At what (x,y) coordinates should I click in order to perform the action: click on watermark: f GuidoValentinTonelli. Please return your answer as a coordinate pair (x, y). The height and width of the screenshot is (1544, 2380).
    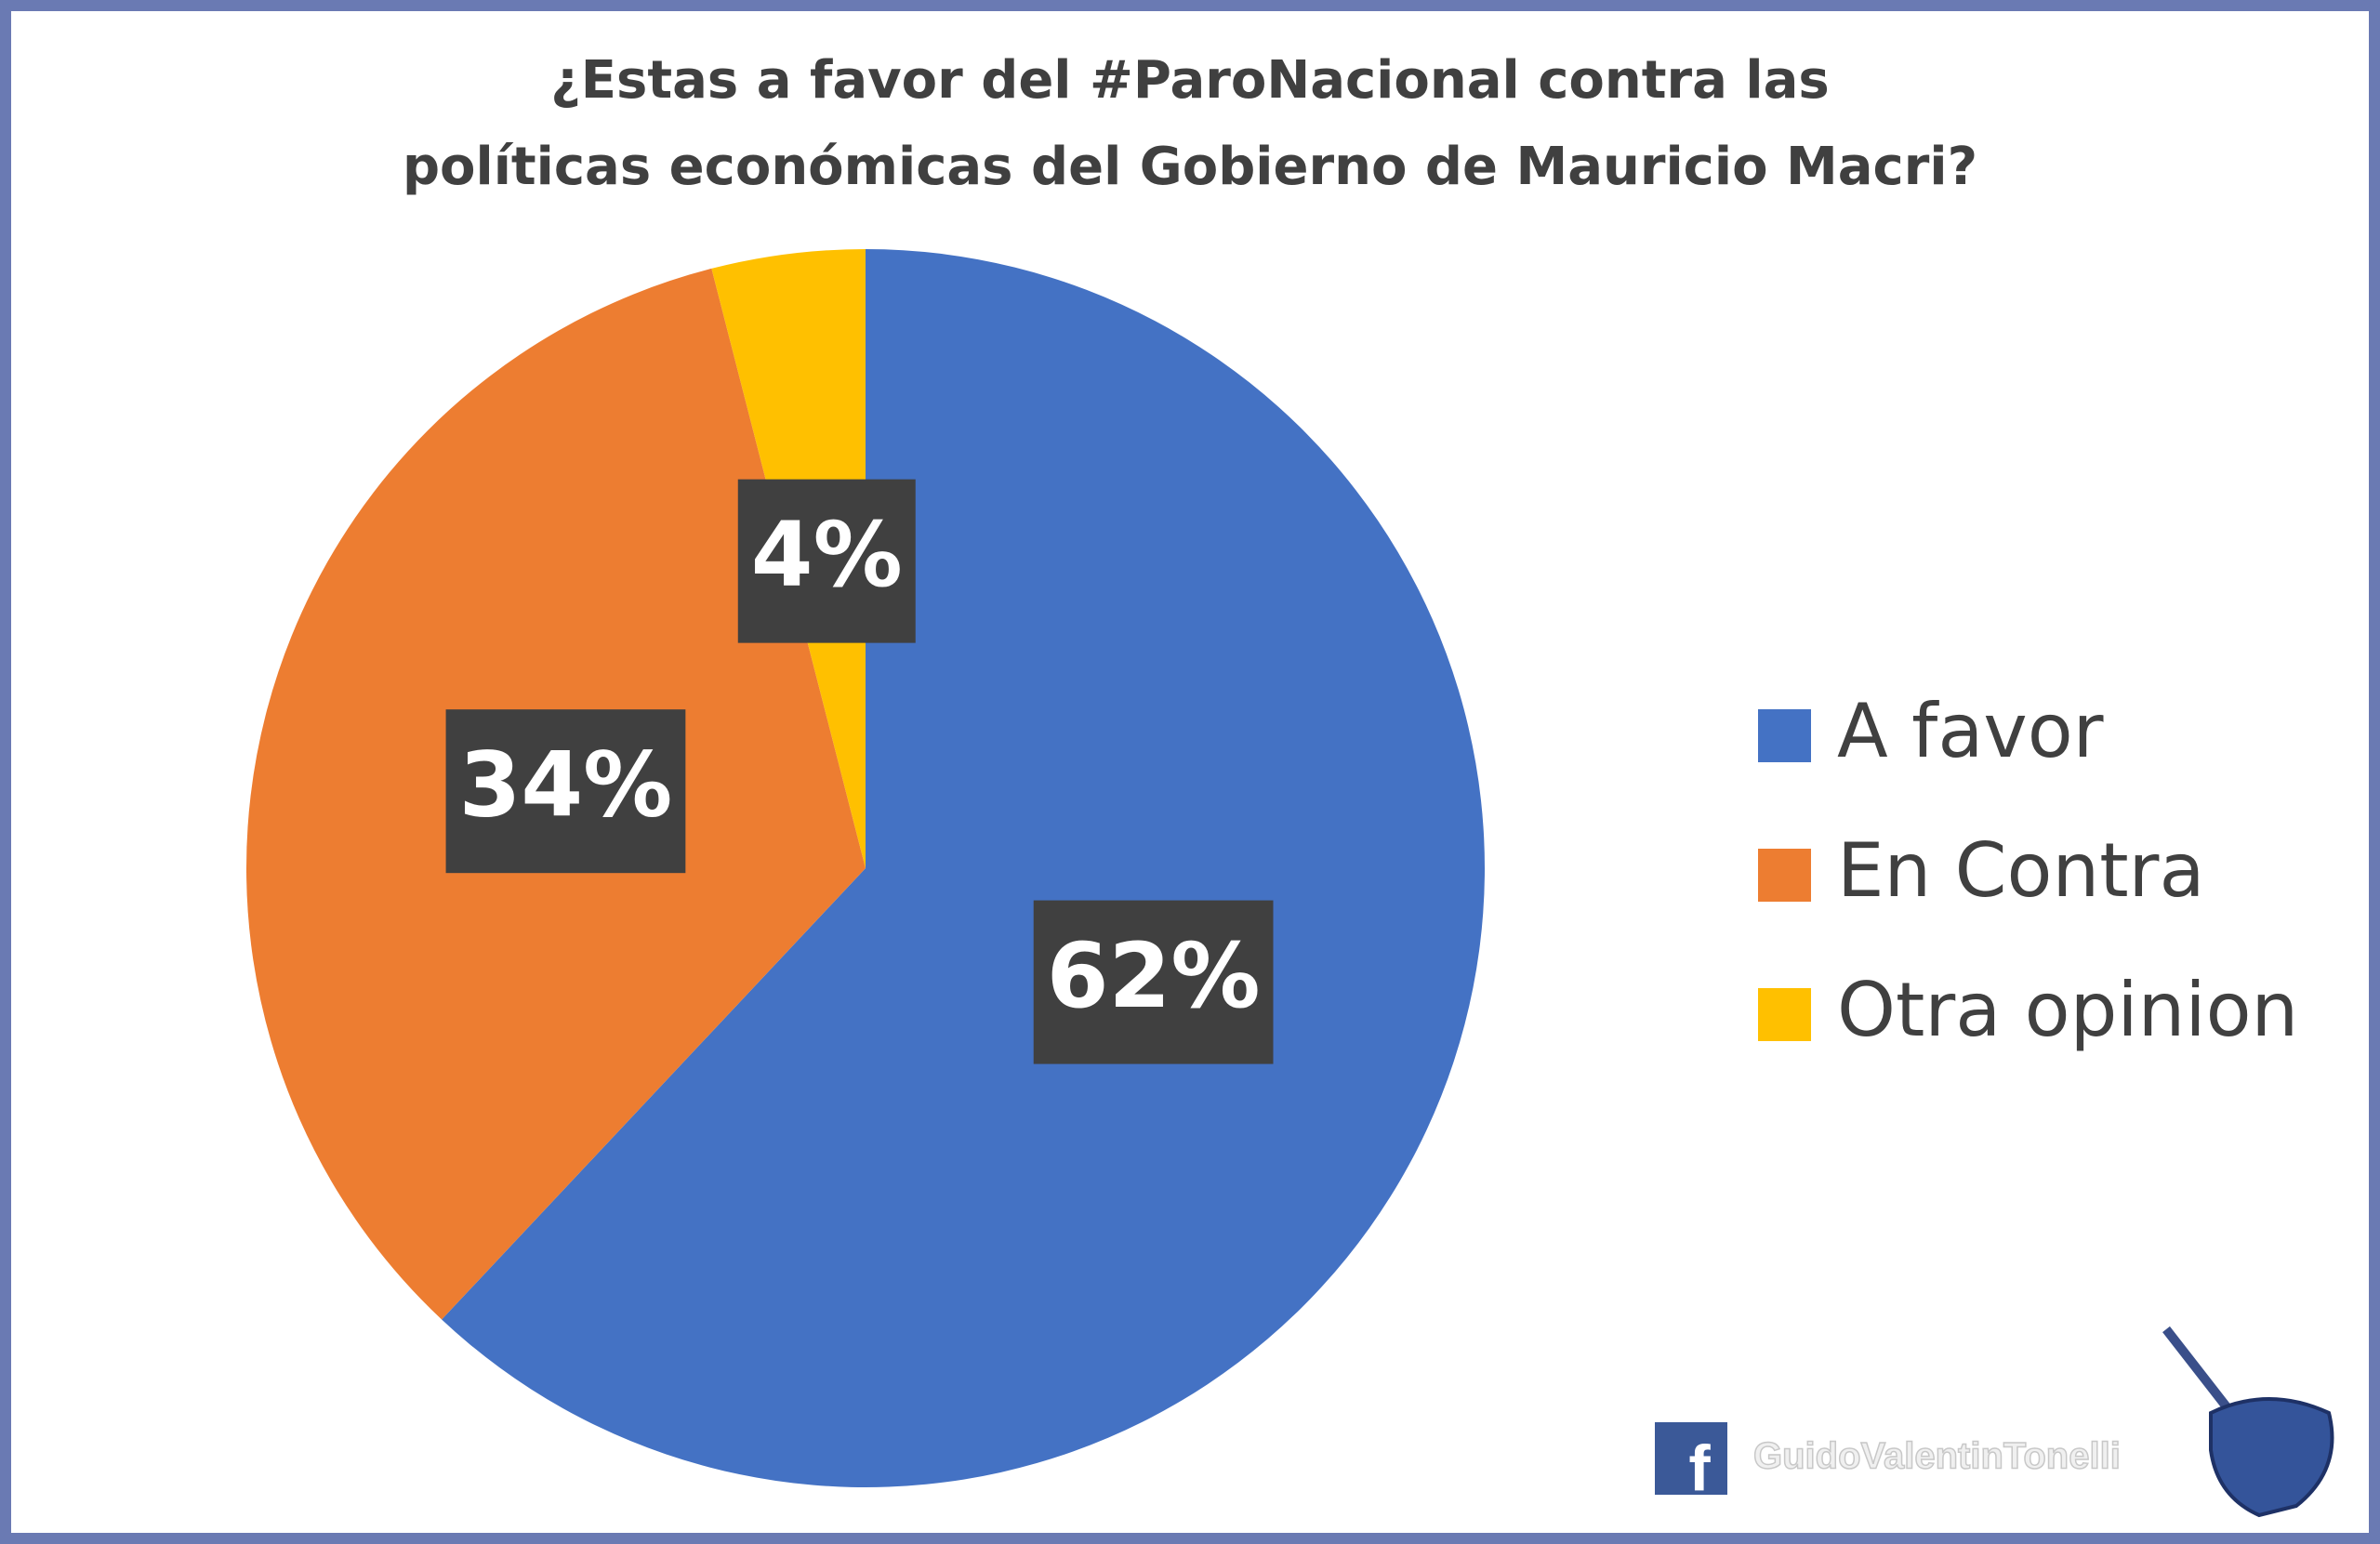
    Looking at the image, I should click on (1888, 1463).